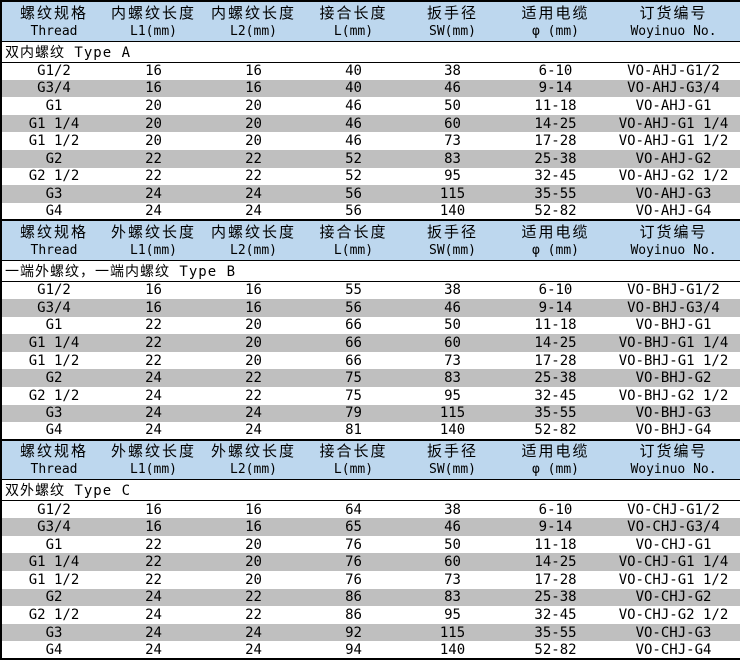 This screenshot has width=740, height=660. What do you see at coordinates (153, 451) in the screenshot?
I see `column-header-label-zh: 外螺纹长度` at bounding box center [153, 451].